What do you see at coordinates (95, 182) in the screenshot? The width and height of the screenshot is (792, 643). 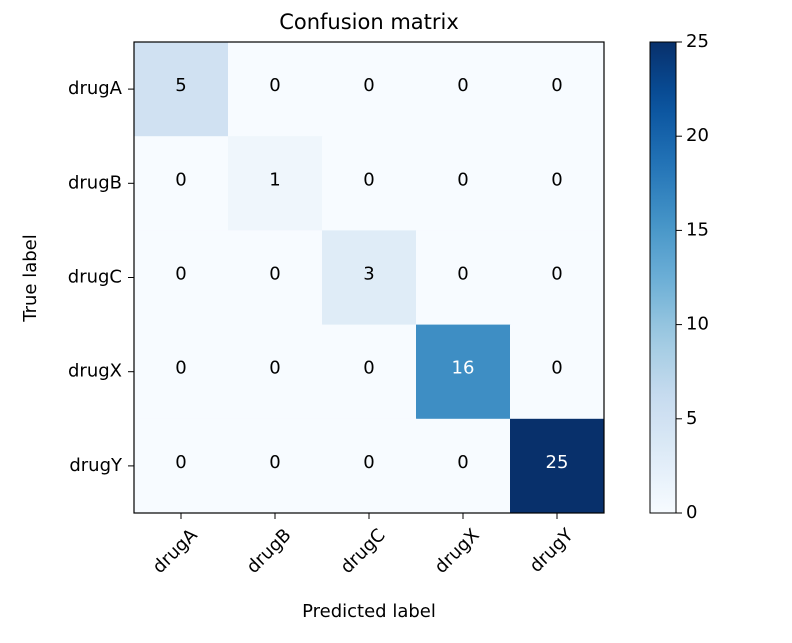 I see `y-tick-label: drugB` at bounding box center [95, 182].